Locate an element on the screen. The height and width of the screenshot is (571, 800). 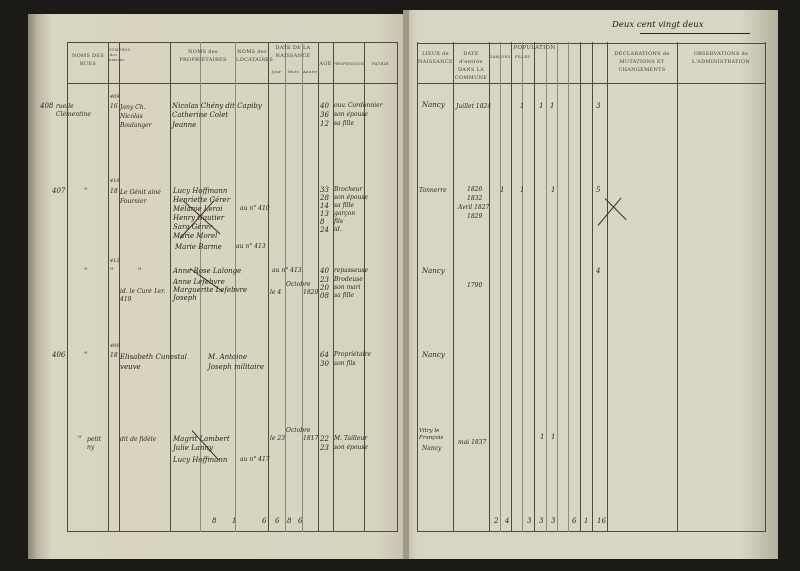
header-population: POPULATION is located at coordinates (534, 48).